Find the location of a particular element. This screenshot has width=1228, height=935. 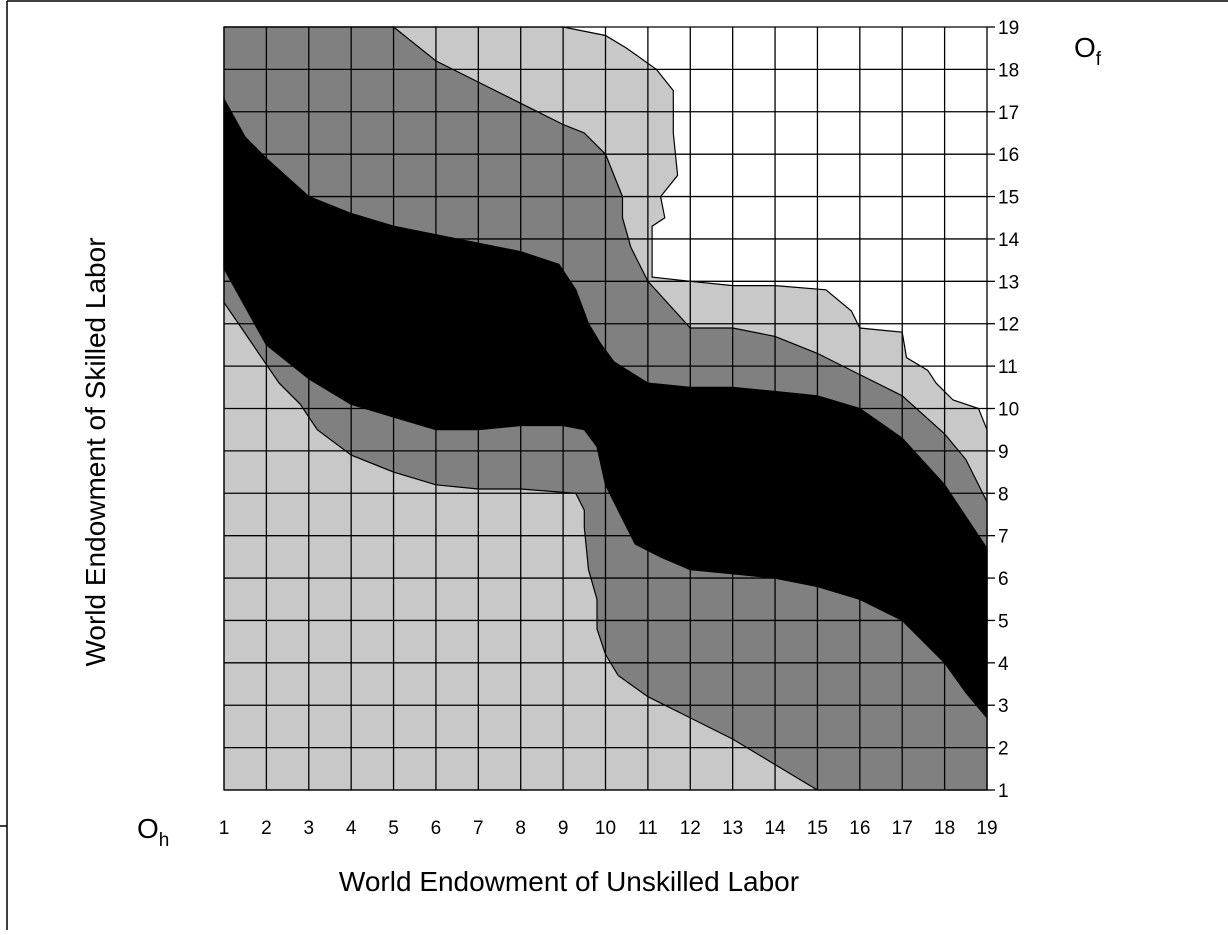

x-tick-label: 7 is located at coordinates (478, 828).